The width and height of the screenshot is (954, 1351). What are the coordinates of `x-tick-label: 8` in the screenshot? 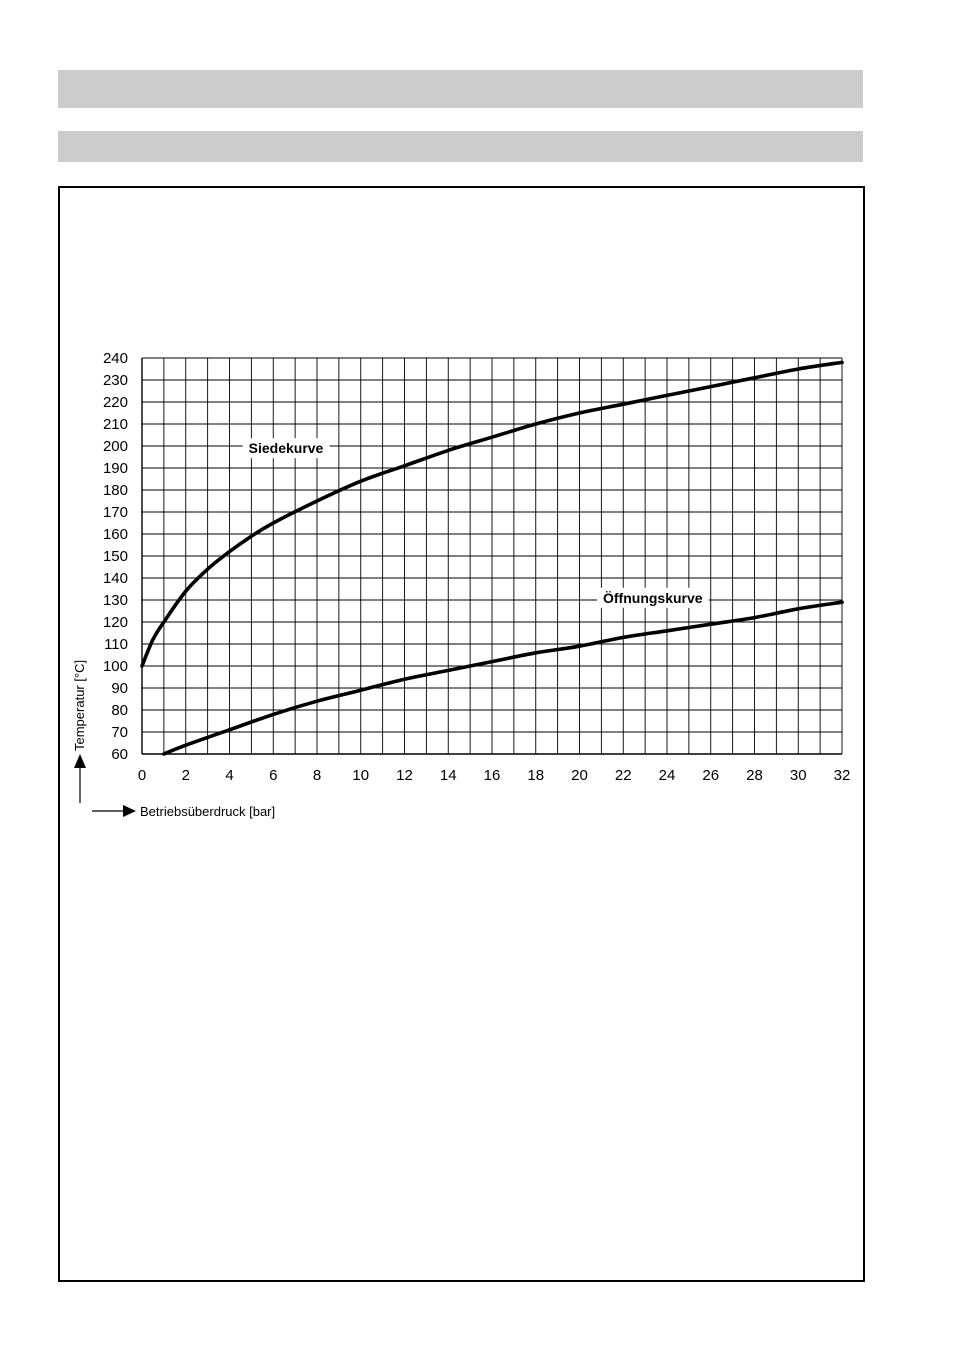 It's located at (317, 775).